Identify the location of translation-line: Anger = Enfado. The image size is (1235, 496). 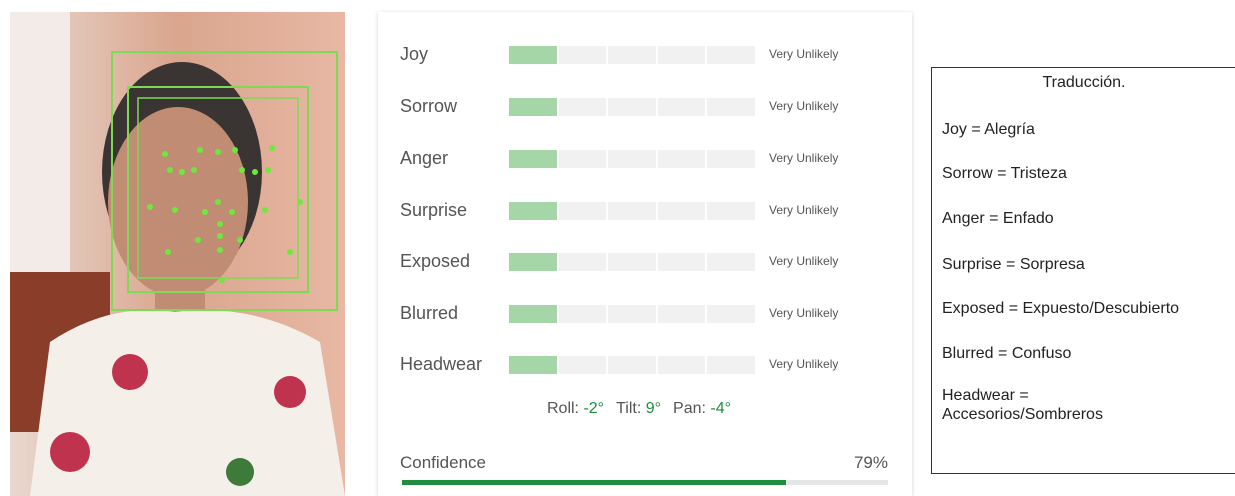
(998, 218).